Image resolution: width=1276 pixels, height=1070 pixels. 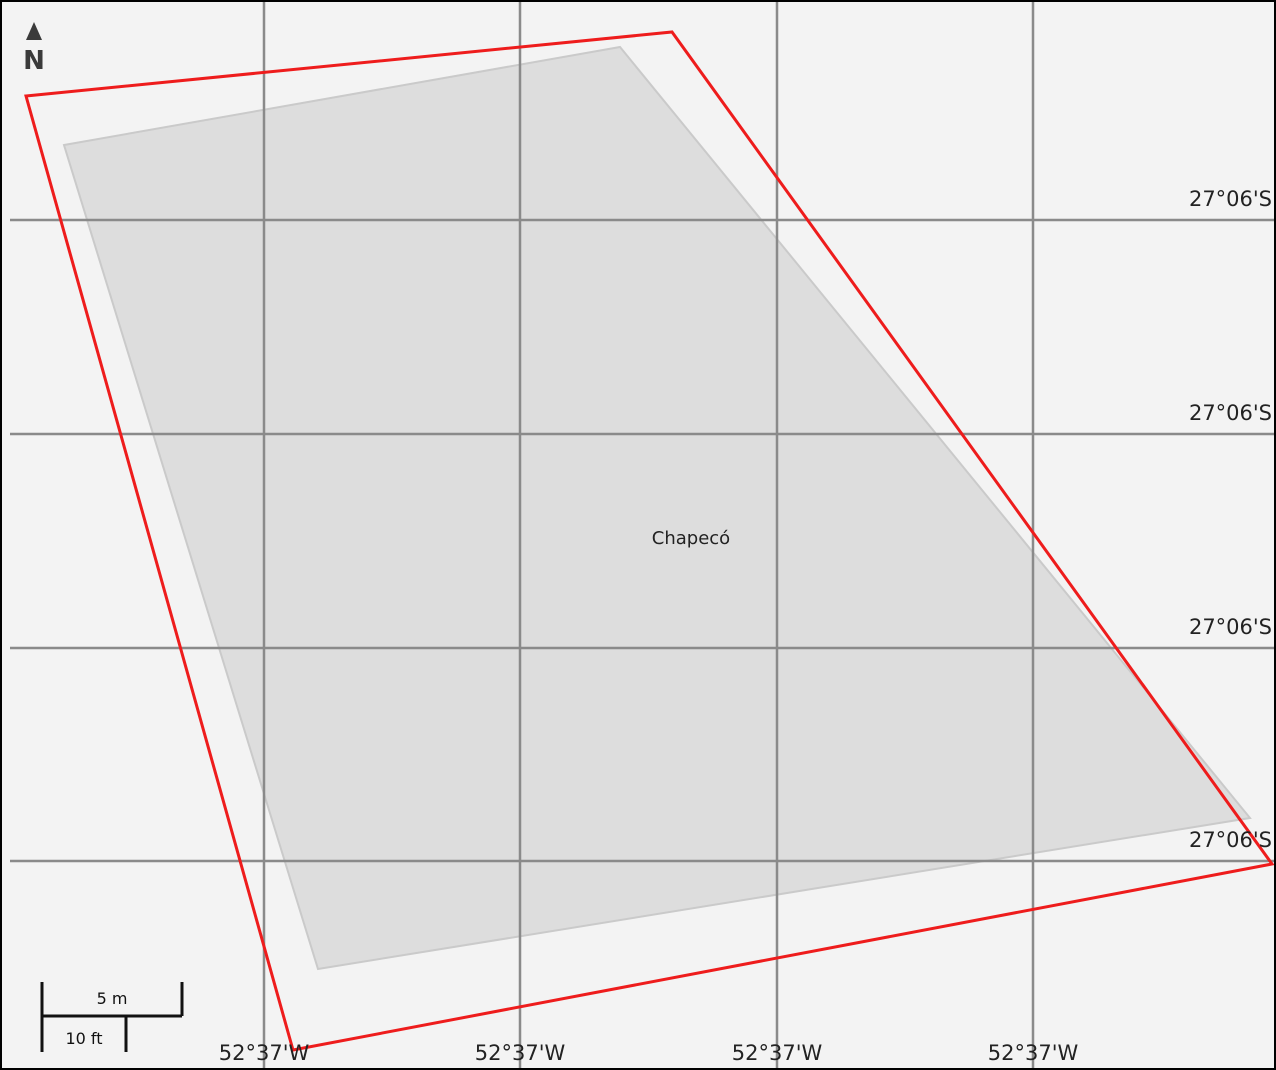 I want to click on north-arrow-label: N, so click(x=34, y=61).